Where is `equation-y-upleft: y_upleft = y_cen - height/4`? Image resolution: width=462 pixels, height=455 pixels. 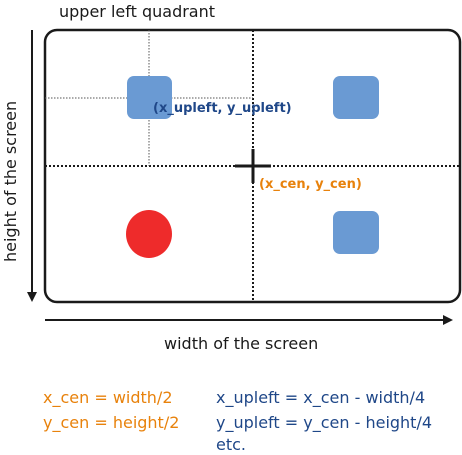
equation-y-upleft: y_upleft = y_cen - height/4 is located at coordinates (324, 422).